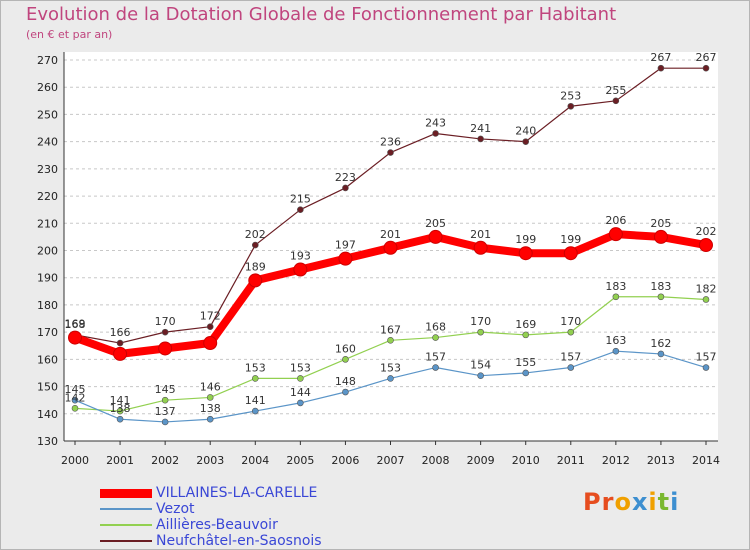 Image resolution: width=750 pixels, height=550 pixels. Describe the element at coordinates (435, 327) in the screenshot. I see `data-label: 168` at that location.